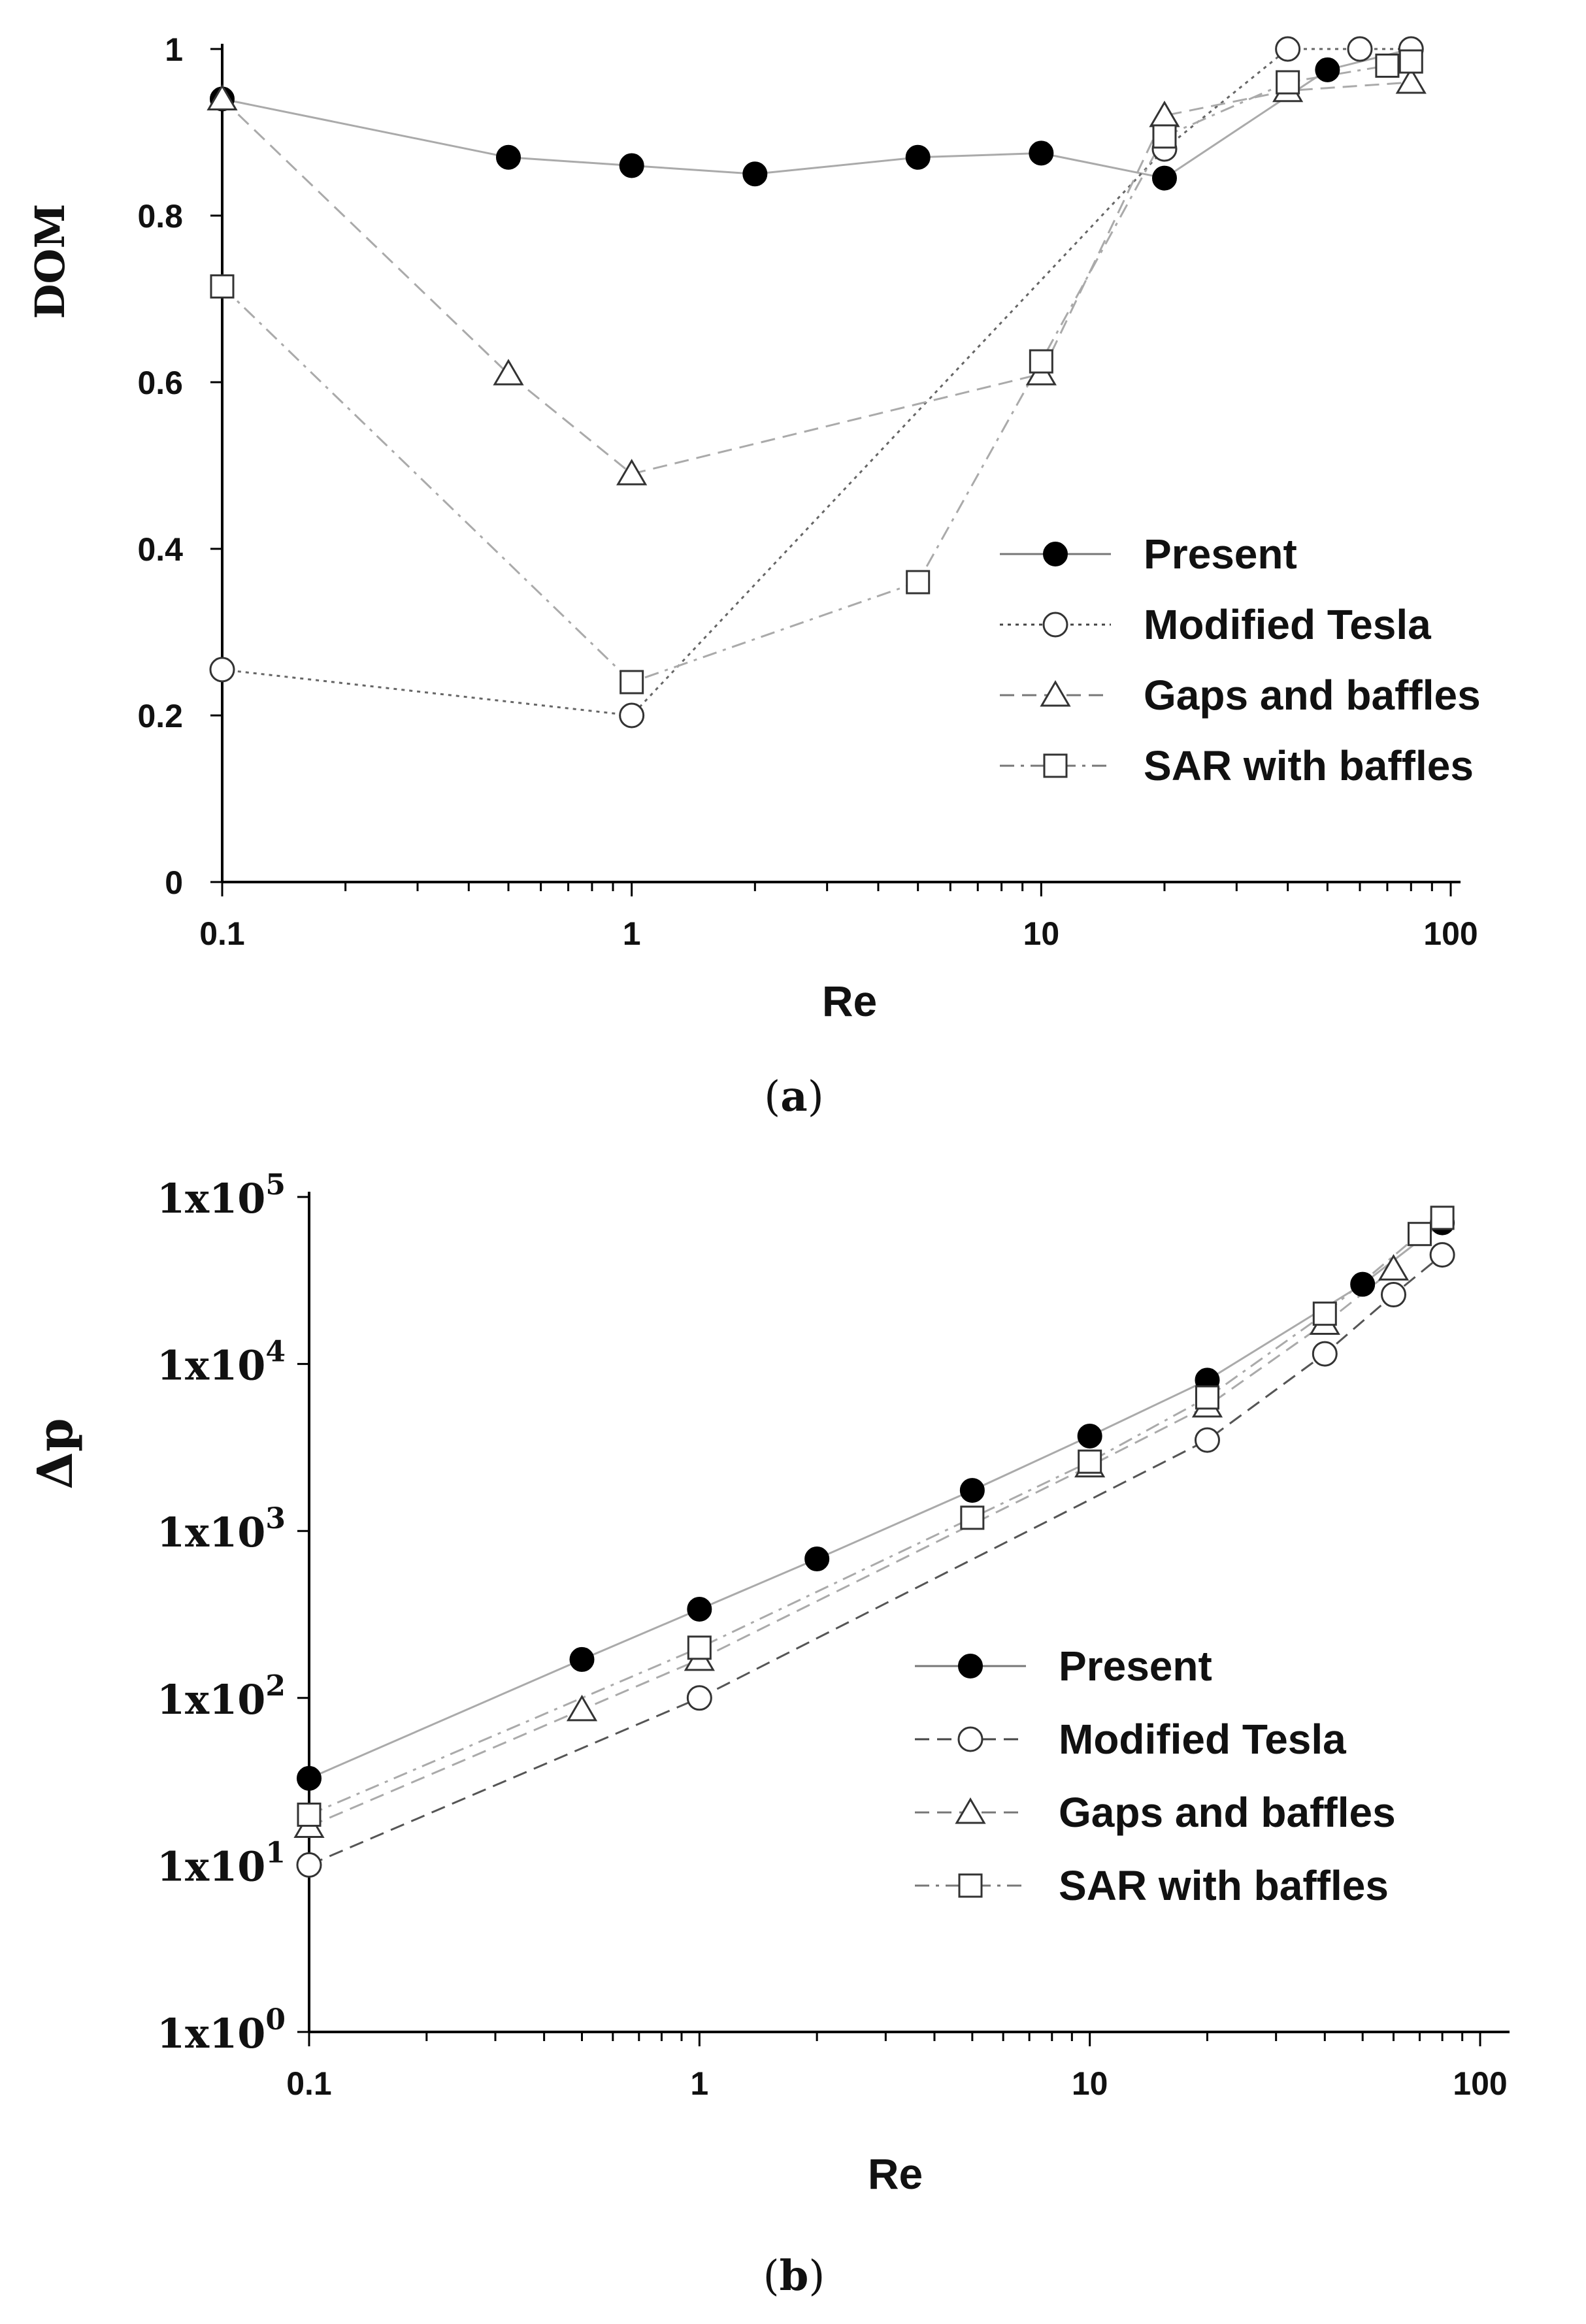 This screenshot has width=1586, height=2324. I want to click on panel-caption: (b), so click(794, 2275).